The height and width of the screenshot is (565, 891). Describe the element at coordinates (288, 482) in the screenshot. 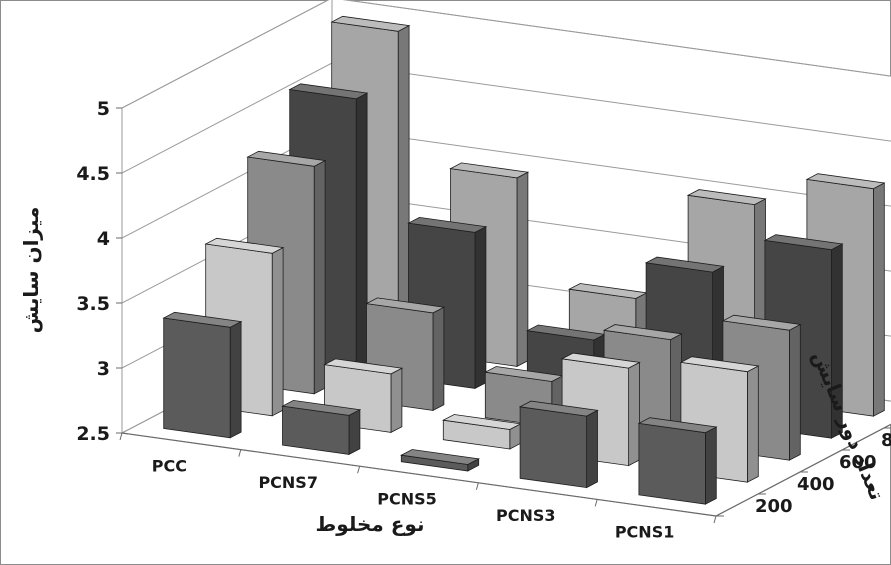

I see `x-tick-label: PCNS7` at that location.